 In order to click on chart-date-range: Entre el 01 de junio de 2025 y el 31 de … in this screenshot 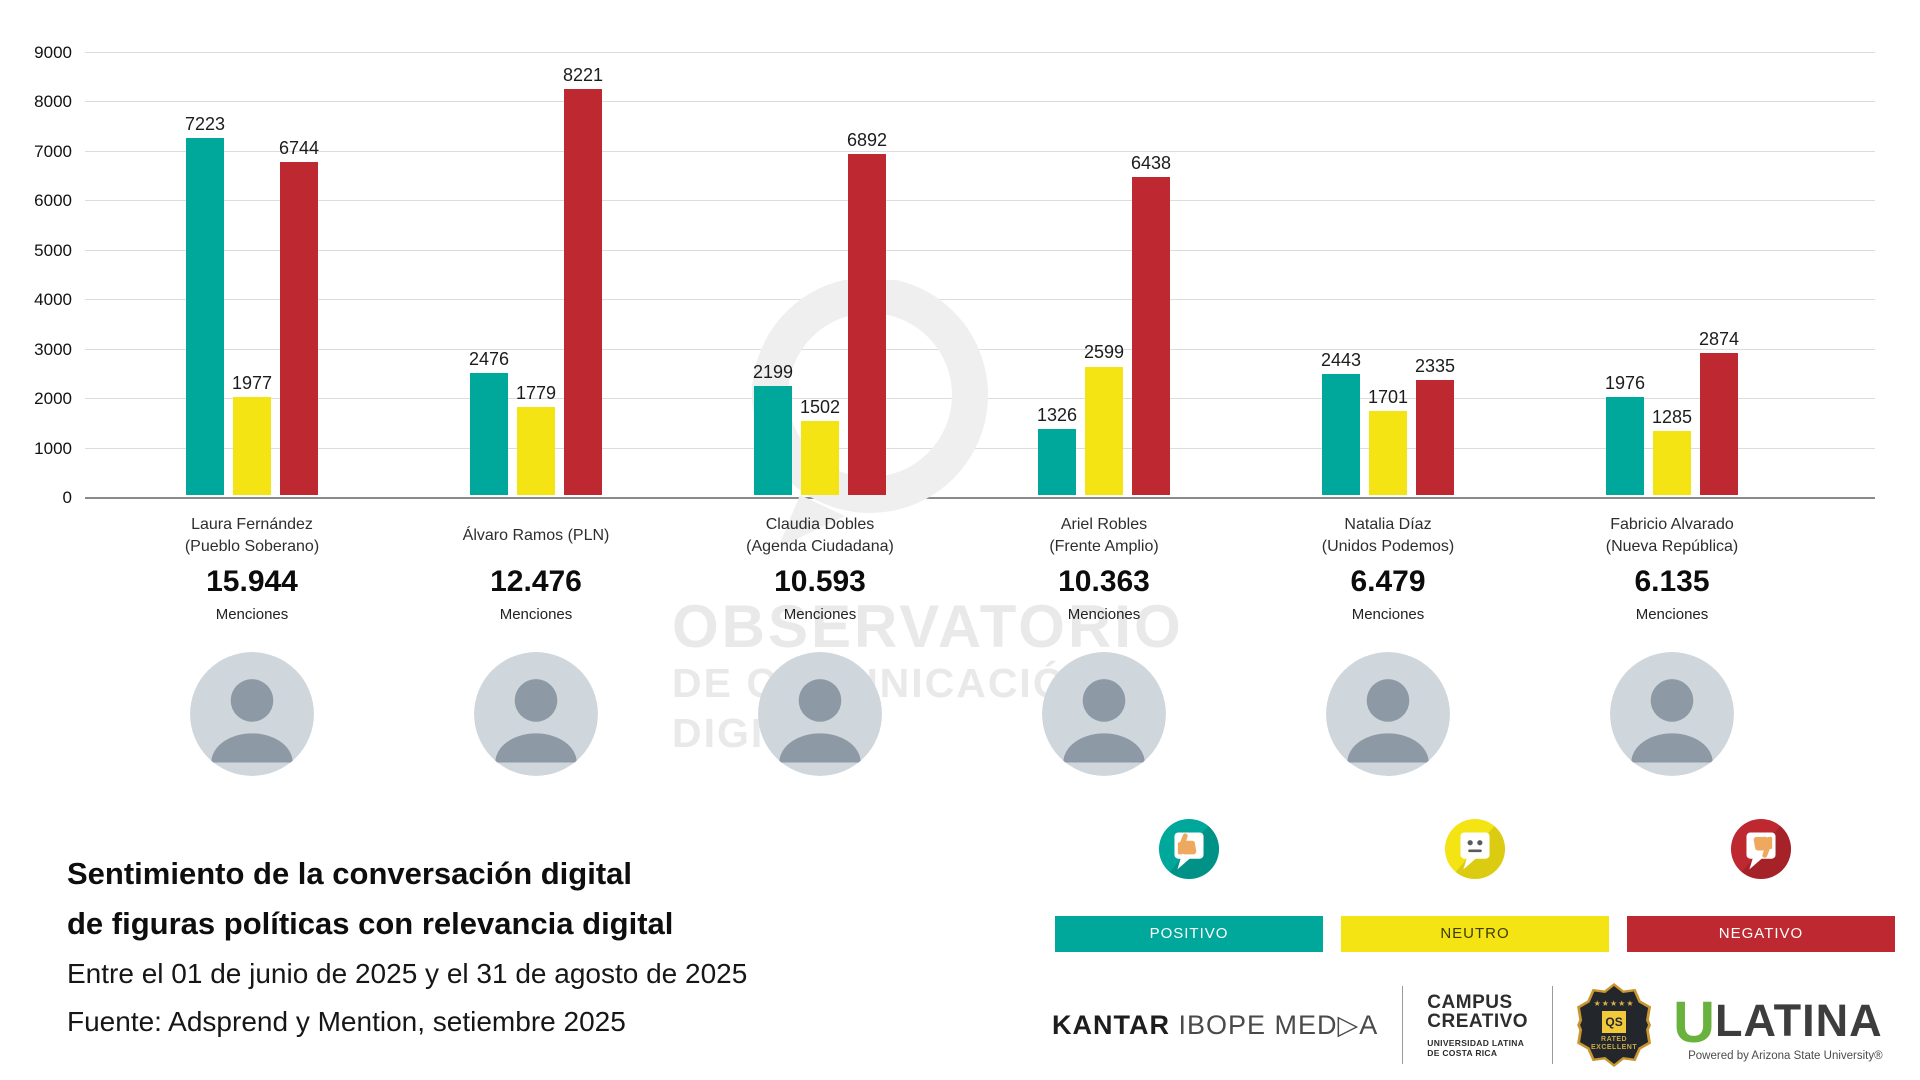, I will do `click(407, 973)`.